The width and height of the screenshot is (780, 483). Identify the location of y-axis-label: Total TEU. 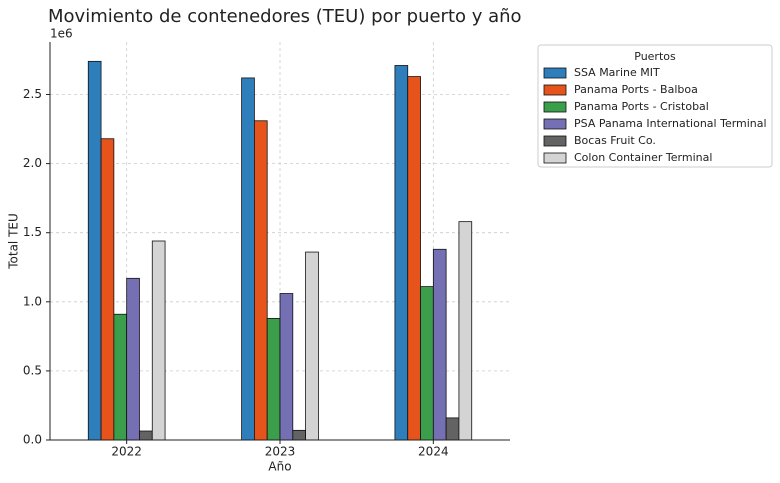
(14, 241).